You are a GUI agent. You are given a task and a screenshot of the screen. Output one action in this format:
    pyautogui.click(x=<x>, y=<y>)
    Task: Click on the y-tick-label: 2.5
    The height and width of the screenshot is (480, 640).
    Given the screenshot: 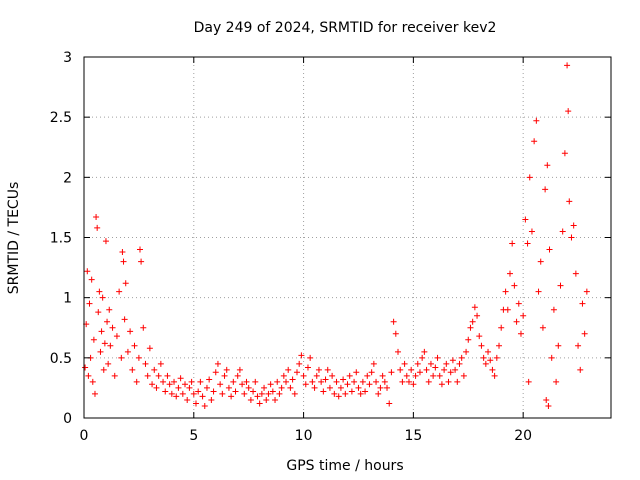 What is the action you would take?
    pyautogui.click(x=61, y=118)
    